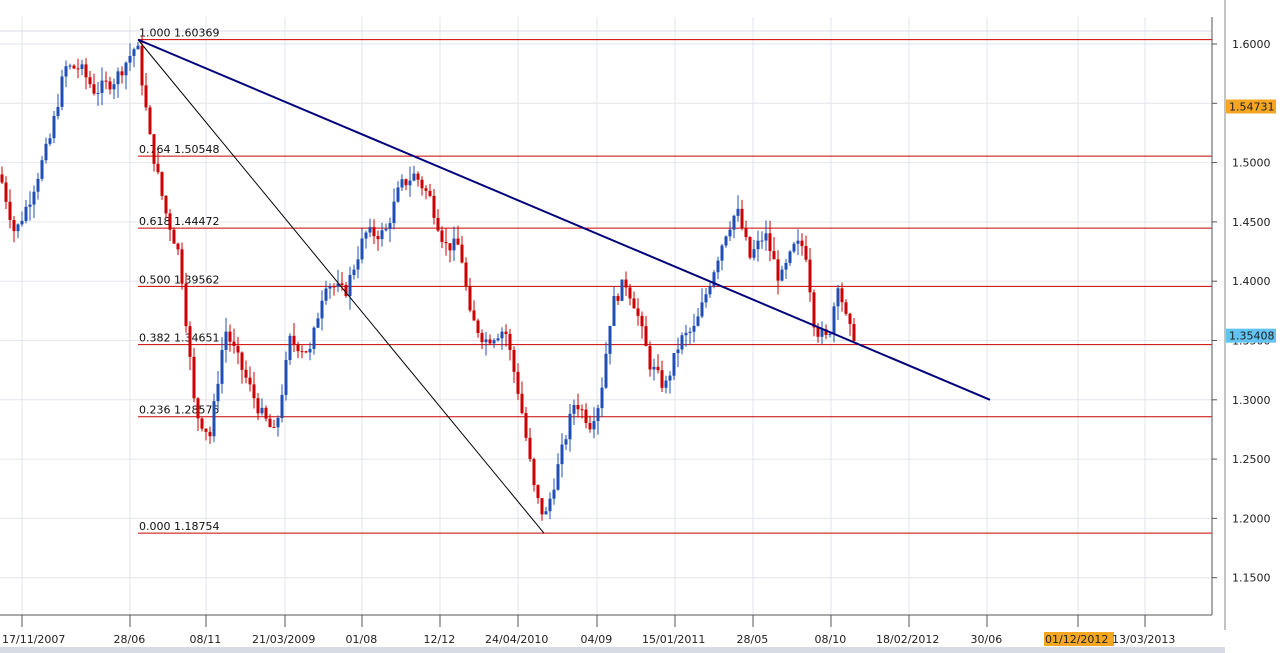  What do you see at coordinates (1143, 639) in the screenshot?
I see `x-tick-label: 13/03/2013` at bounding box center [1143, 639].